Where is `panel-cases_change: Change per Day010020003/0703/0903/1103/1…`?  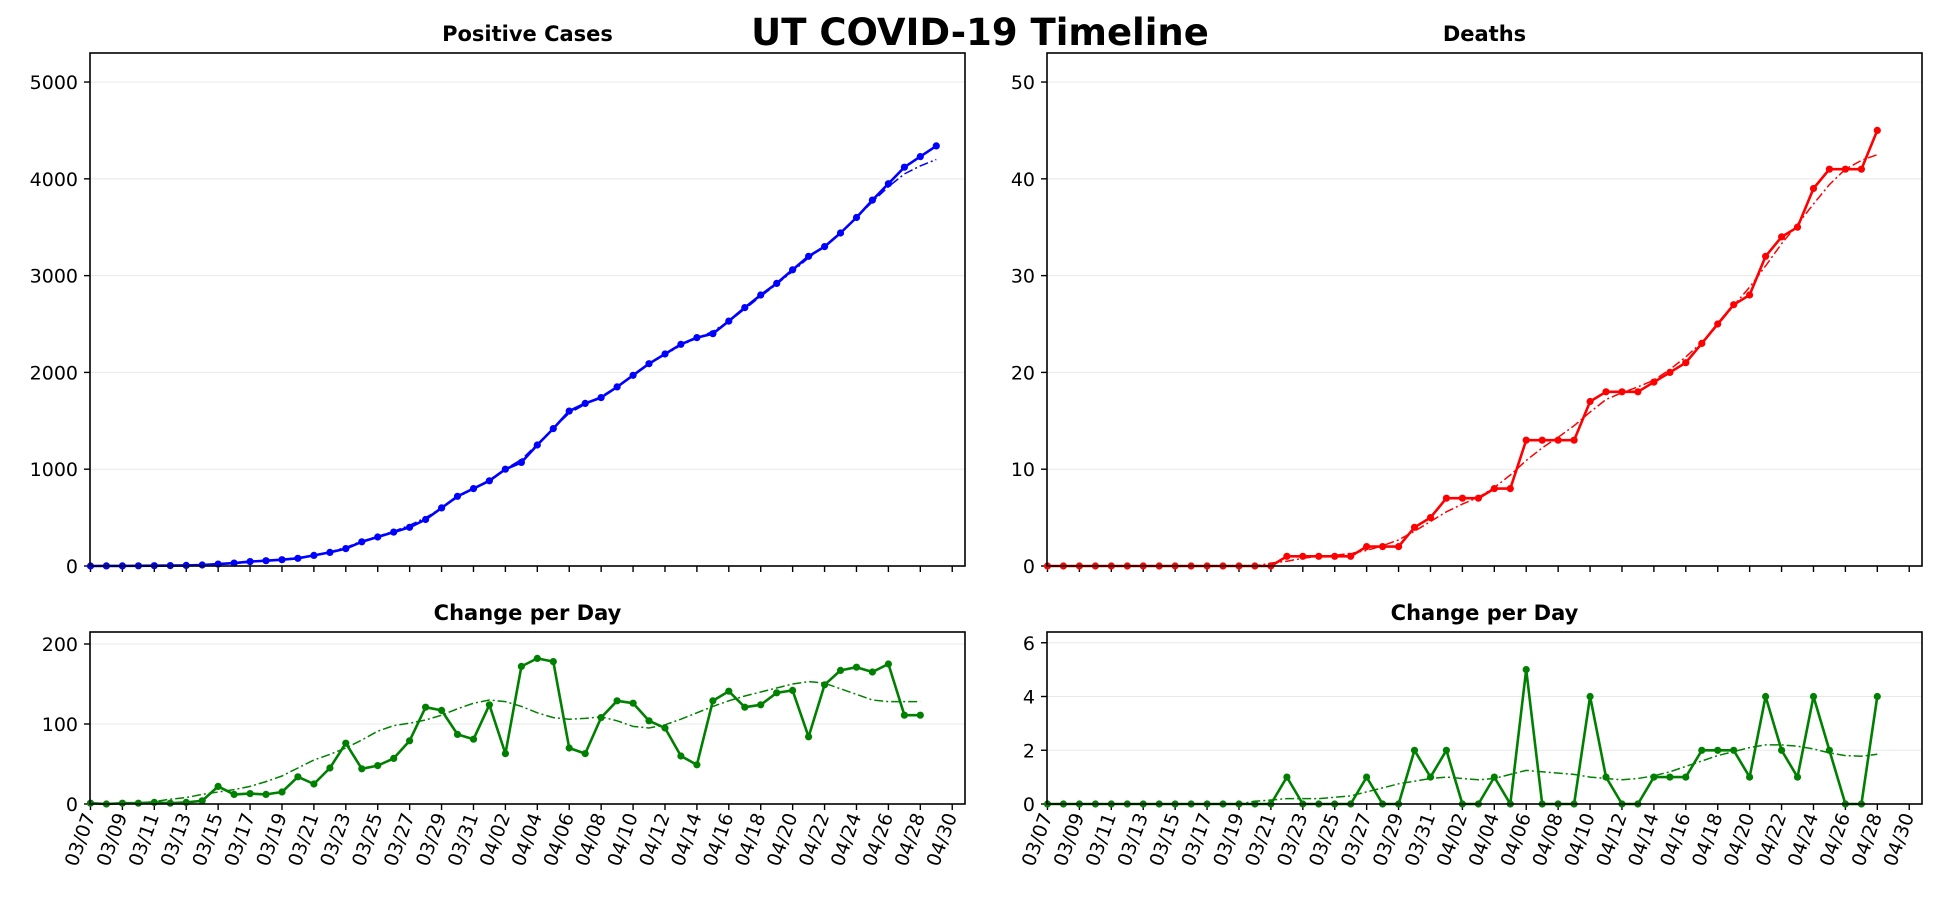
panel-cases_change: Change per Day010020003/0703/0903/1103/1… is located at coordinates (504, 735).